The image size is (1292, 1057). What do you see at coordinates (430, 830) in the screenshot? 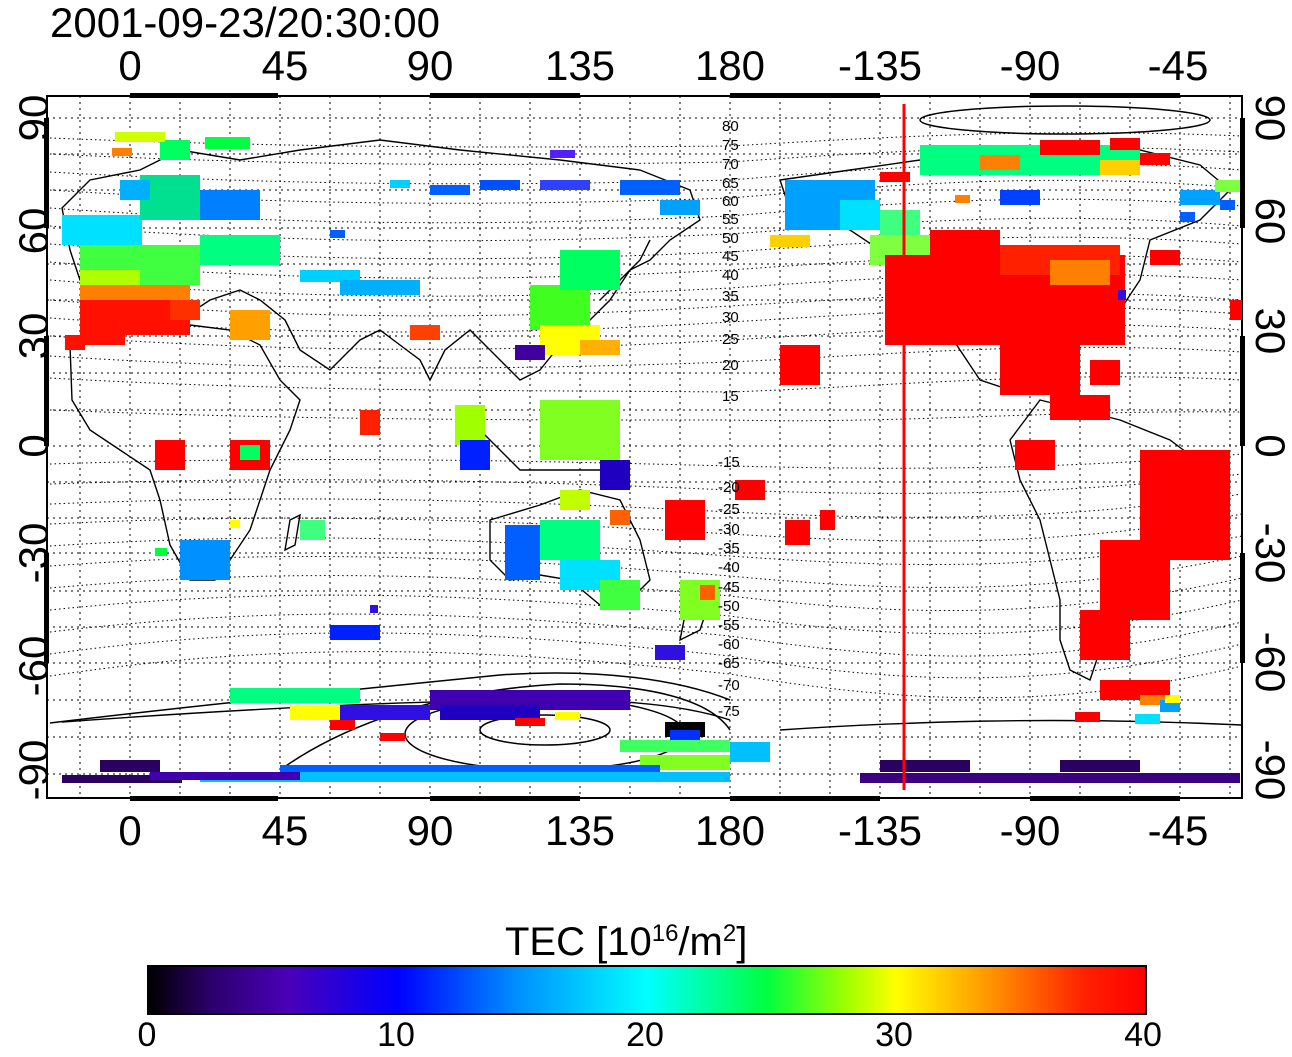
I see `bottom-lon-label: 90` at bounding box center [430, 830].